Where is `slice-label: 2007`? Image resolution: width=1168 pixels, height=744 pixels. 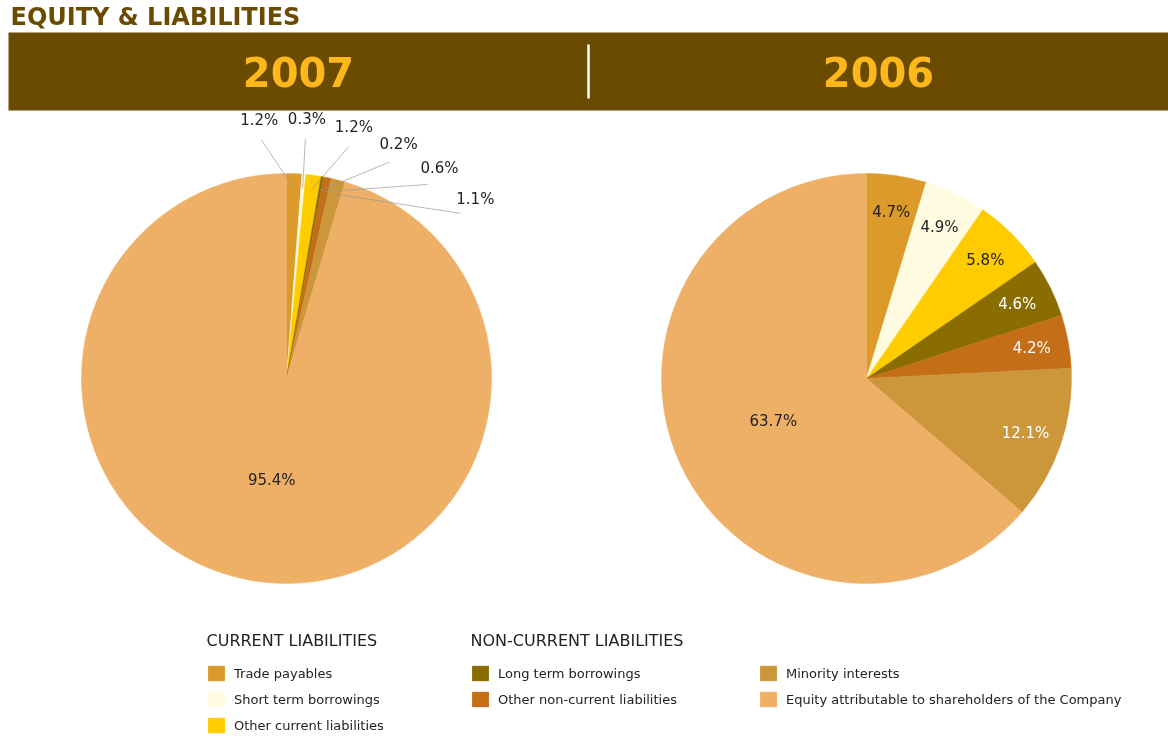
slice-label: 2007 is located at coordinates (298, 72).